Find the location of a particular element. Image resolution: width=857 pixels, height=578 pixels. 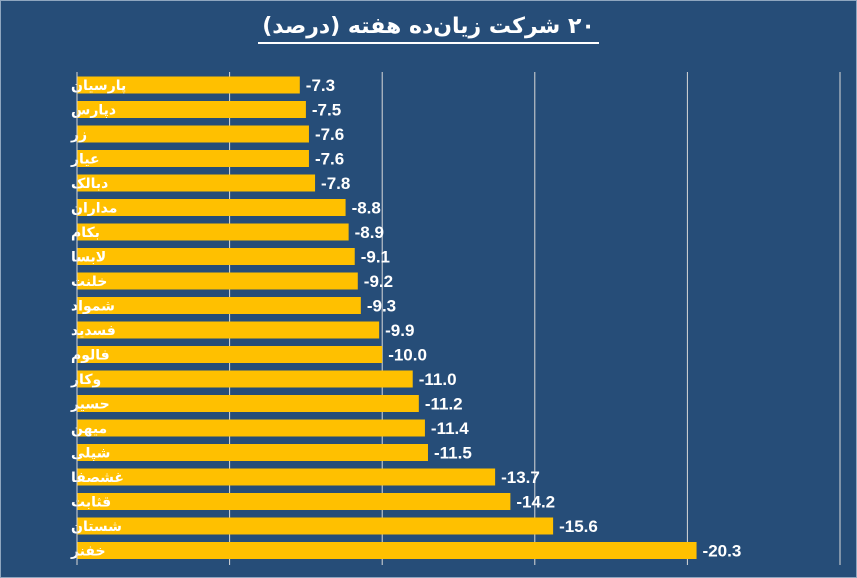

value-label: -11.5 is located at coordinates (453, 453).